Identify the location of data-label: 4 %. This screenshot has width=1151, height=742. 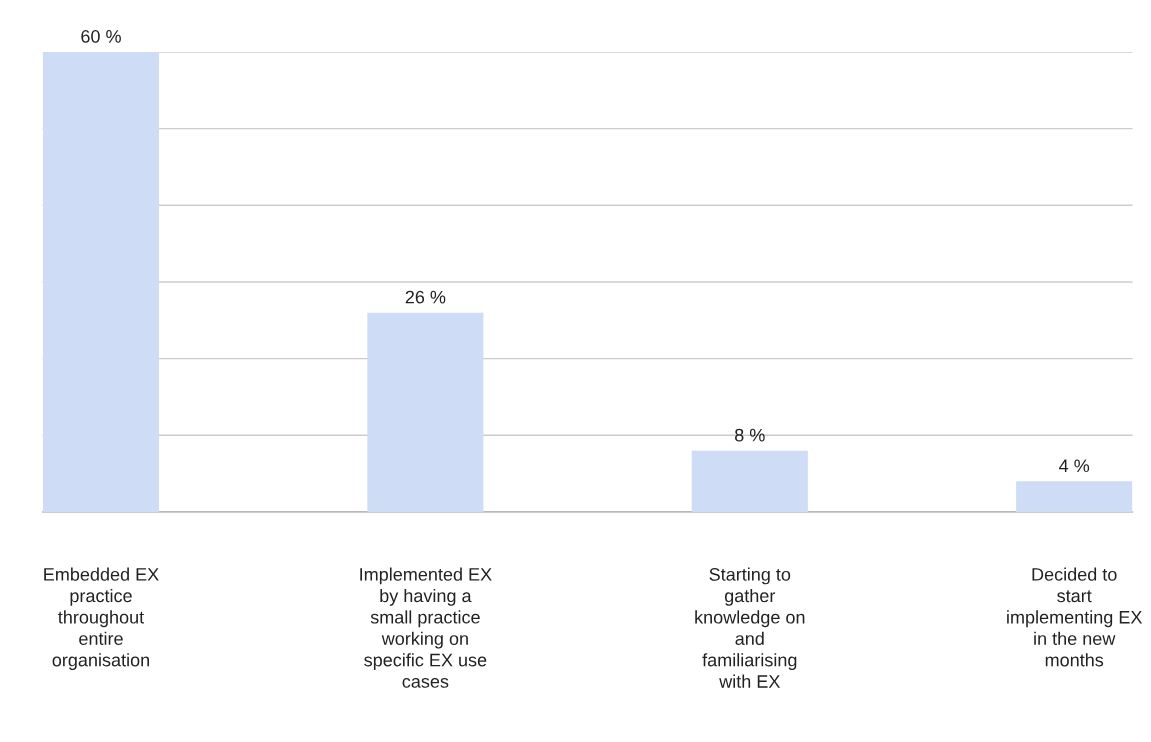
(1074, 466).